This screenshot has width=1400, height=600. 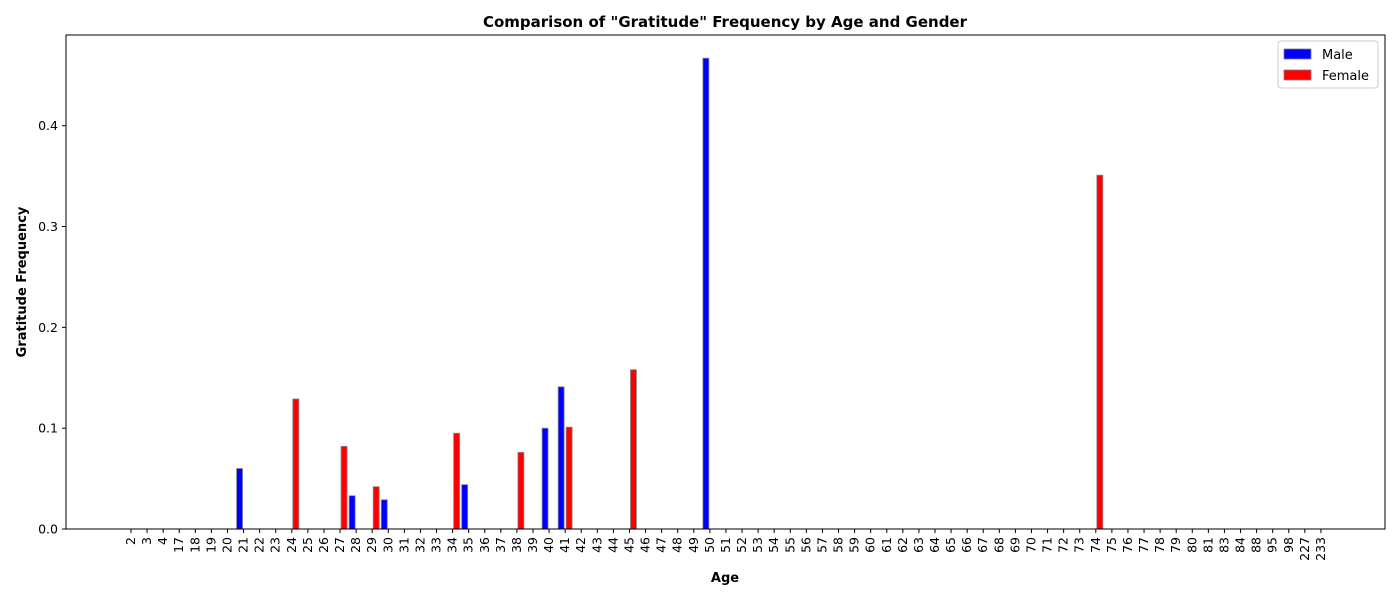 I want to click on x-tick-label: 3, so click(x=146, y=541).